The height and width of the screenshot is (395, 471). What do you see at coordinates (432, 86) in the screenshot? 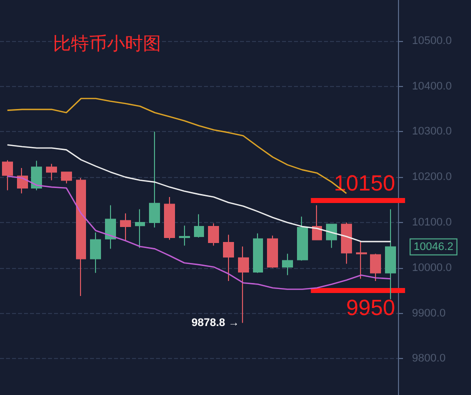
I see `y-tick-label: 10400.0` at bounding box center [432, 86].